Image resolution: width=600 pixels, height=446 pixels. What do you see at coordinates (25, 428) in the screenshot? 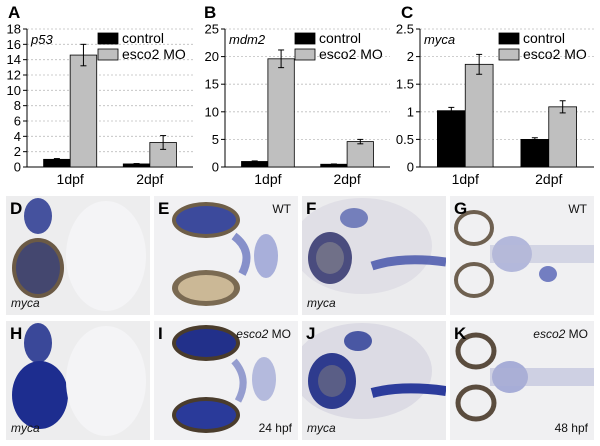
I see `gene-label-h: myca` at bounding box center [25, 428].